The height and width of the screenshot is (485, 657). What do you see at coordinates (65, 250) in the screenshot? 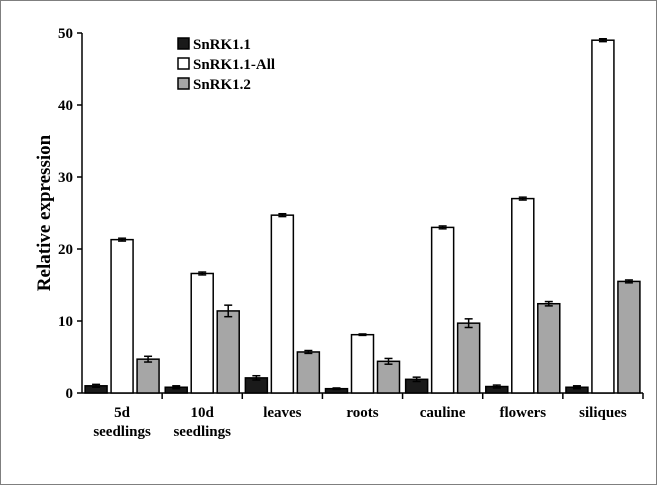
I see `y-tick-label: 20` at bounding box center [65, 250].